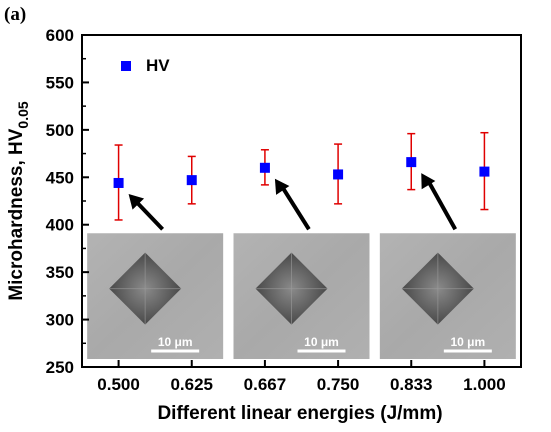  What do you see at coordinates (60, 82) in the screenshot?
I see `y-tick-label: 550` at bounding box center [60, 82].